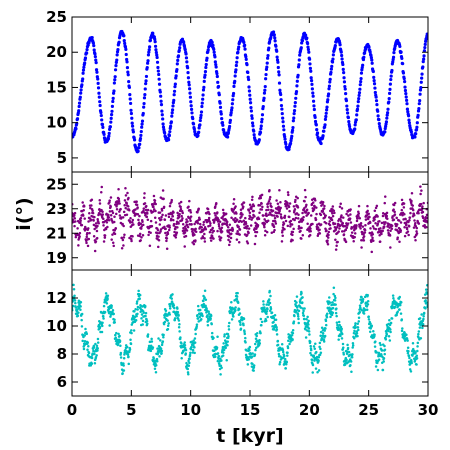 Image resolution: width=450 pixels, height=450 pixels. What do you see at coordinates (56, 326) in the screenshot?
I see `y-tick-label: 10` at bounding box center [56, 326].